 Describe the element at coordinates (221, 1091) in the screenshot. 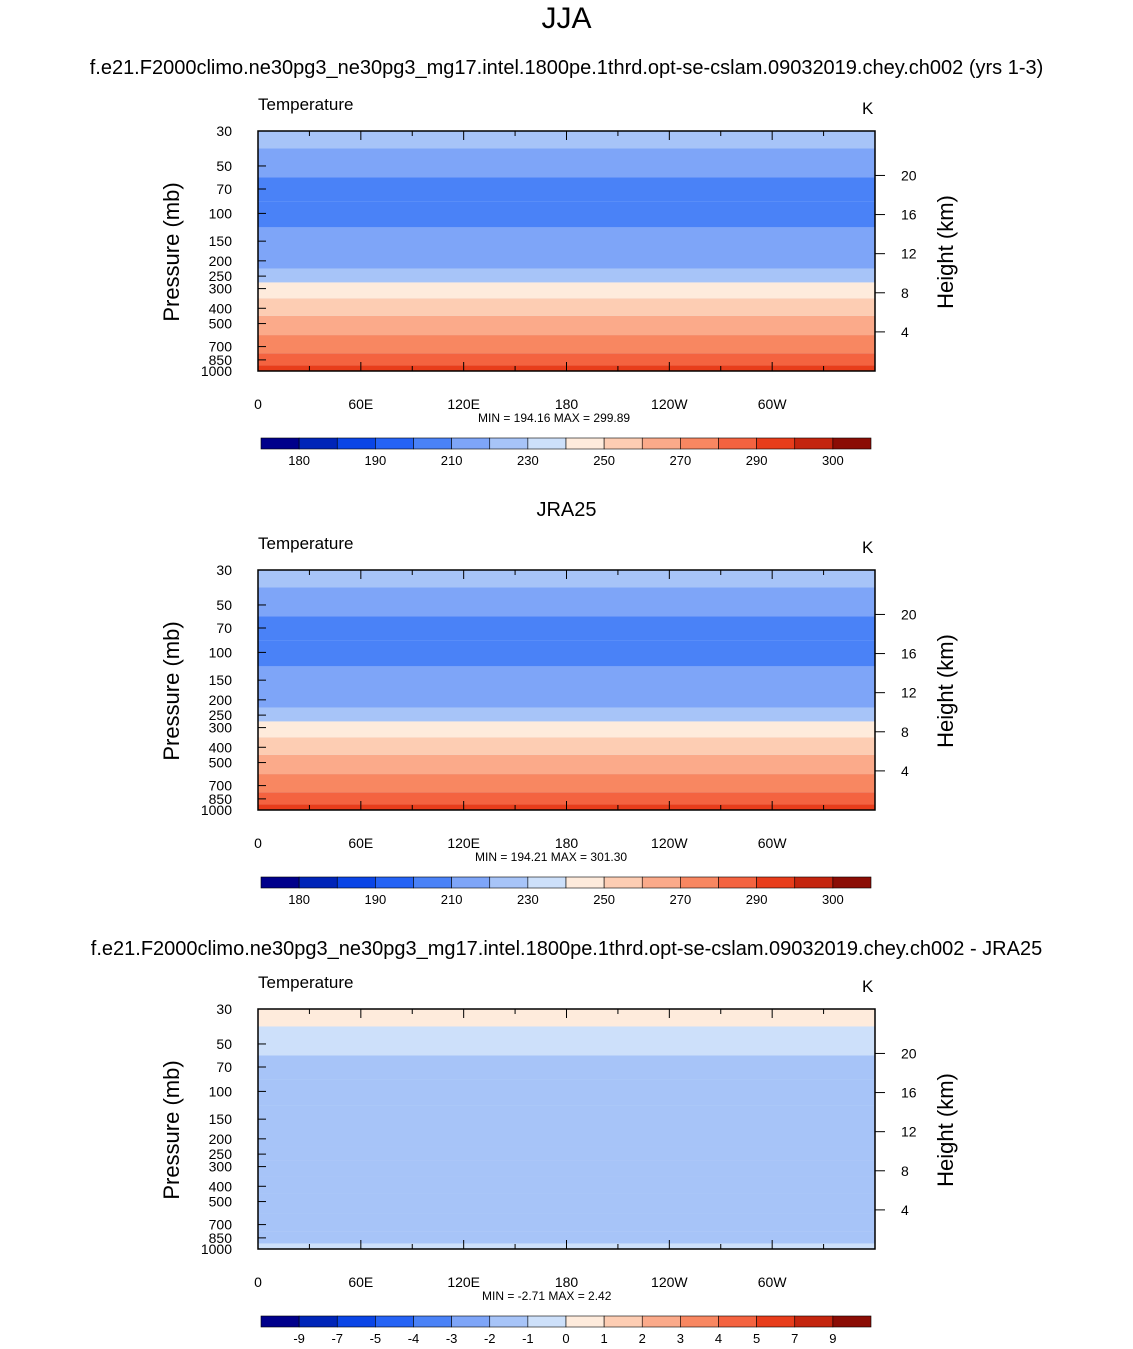

I see `y-tick-label: 100` at that location.